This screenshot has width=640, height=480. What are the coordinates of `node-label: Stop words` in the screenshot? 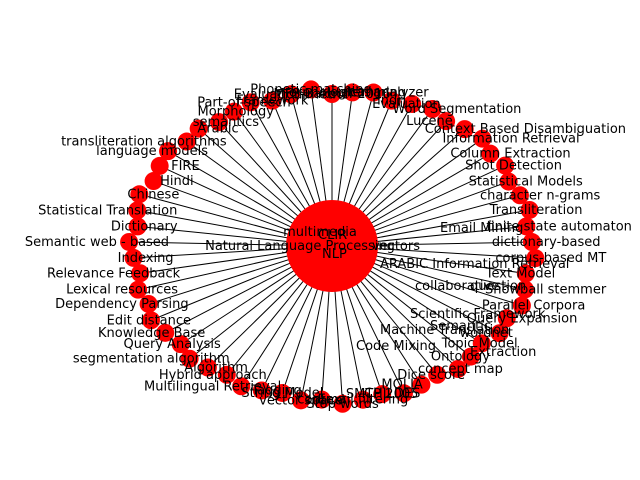 It's located at (342, 404).